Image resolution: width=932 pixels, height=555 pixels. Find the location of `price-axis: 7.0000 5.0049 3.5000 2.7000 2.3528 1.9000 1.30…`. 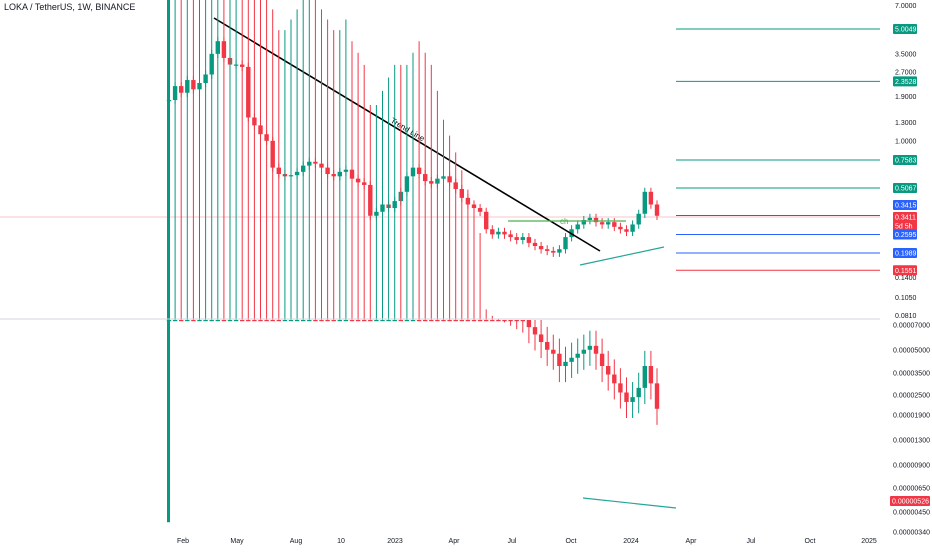

price-axis: 7.0000 5.0049 3.5000 2.7000 2.3528 1.9000 1.30… is located at coordinates (910, 270).